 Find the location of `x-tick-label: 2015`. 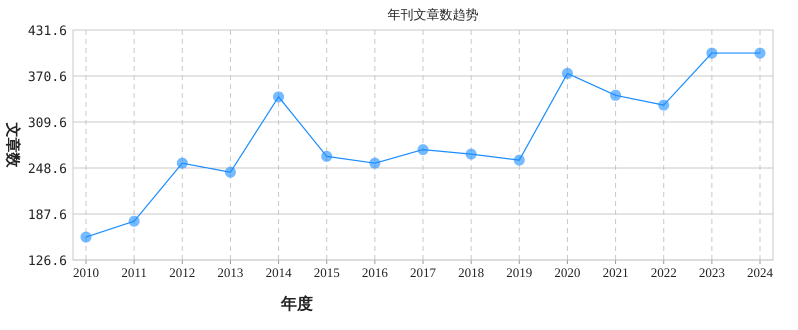

x-tick-label: 2015 is located at coordinates (327, 272).